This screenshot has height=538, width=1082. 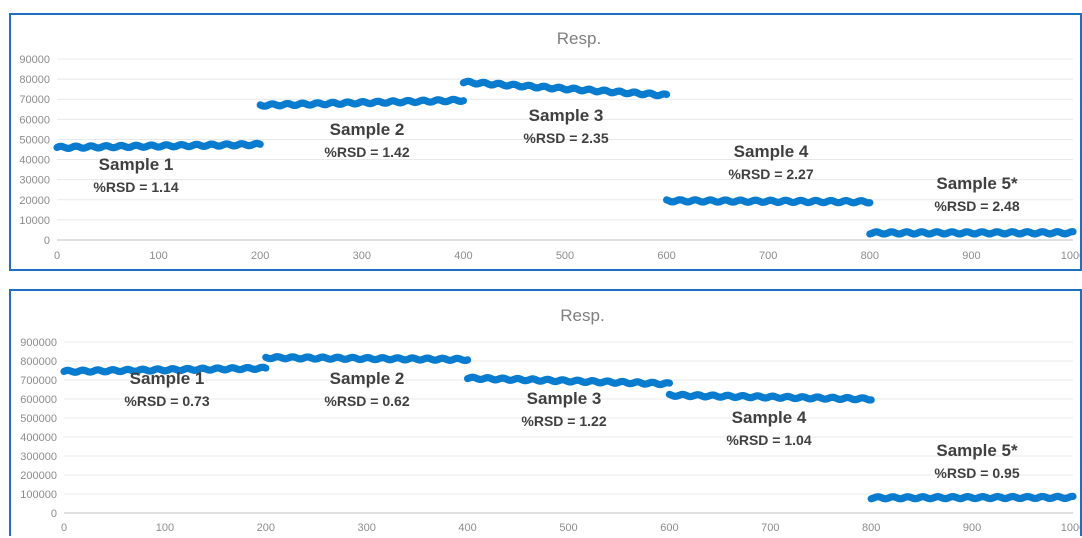 I want to click on y-tick-label: 800000, so click(x=38, y=362).